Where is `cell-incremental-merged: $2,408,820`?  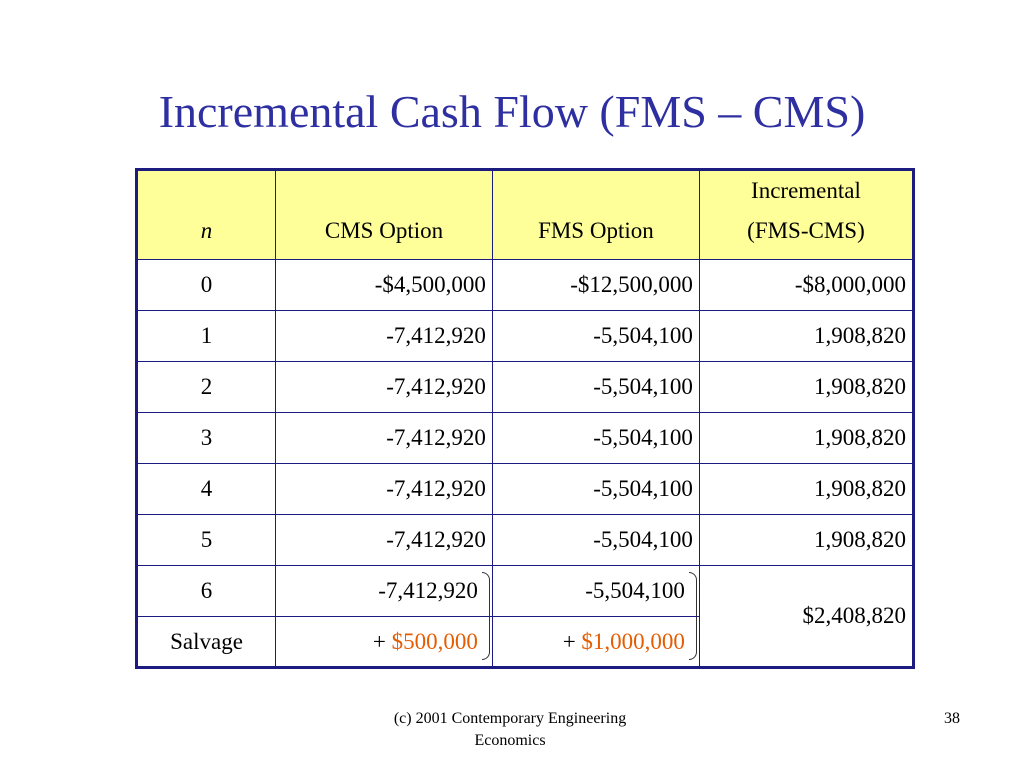 cell-incremental-merged: $2,408,820 is located at coordinates (806, 616).